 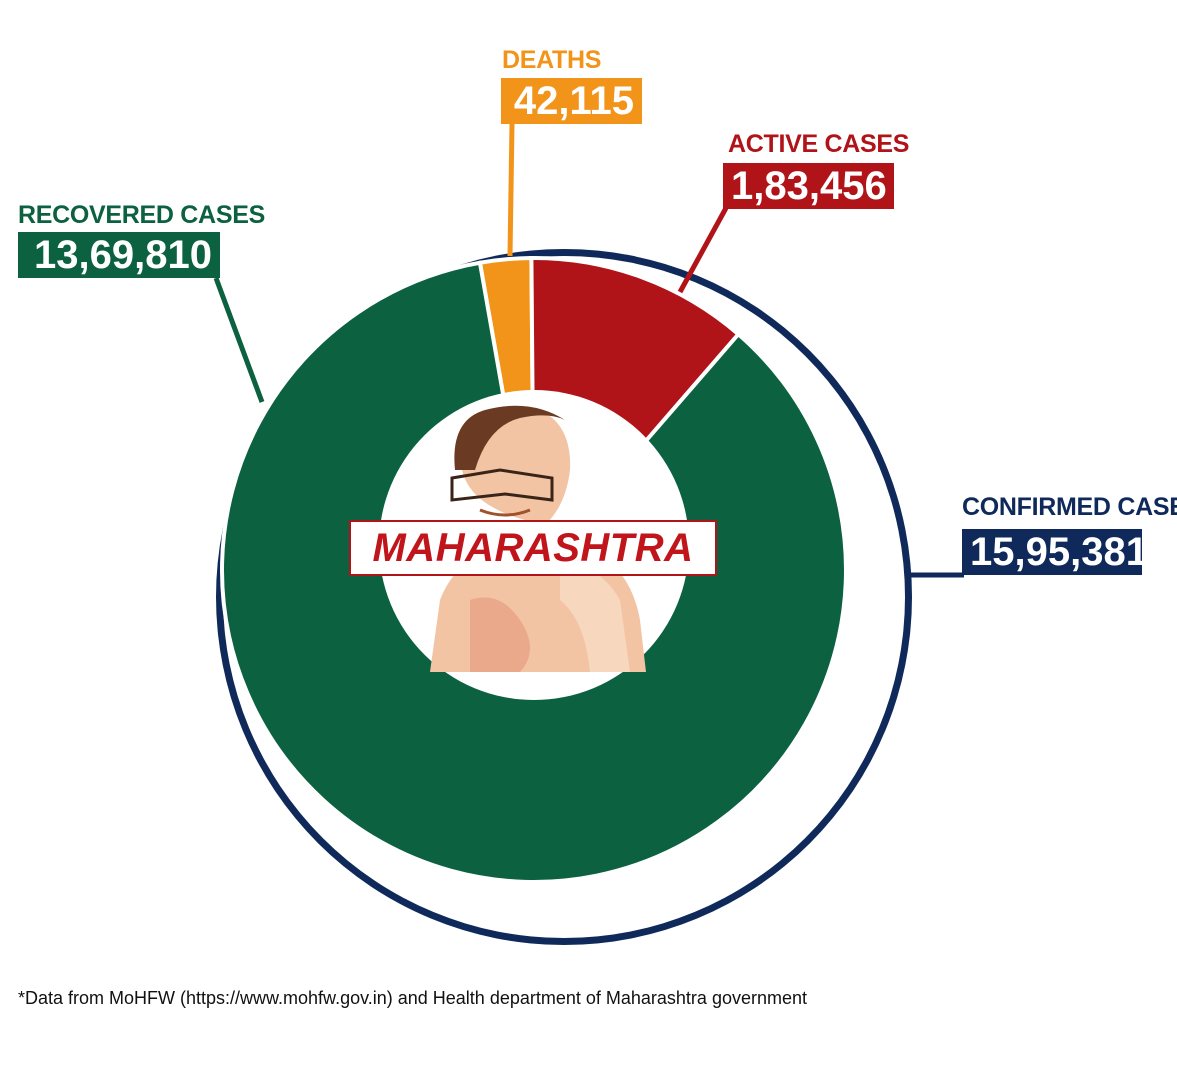 What do you see at coordinates (808, 186) in the screenshot?
I see `active-cases-value: 1,83,456` at bounding box center [808, 186].